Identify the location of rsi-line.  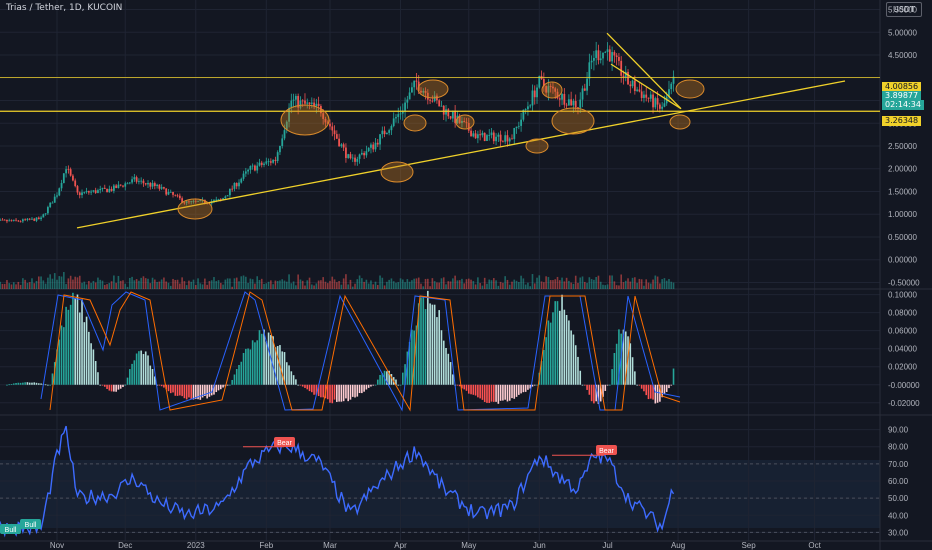
(337, 481).